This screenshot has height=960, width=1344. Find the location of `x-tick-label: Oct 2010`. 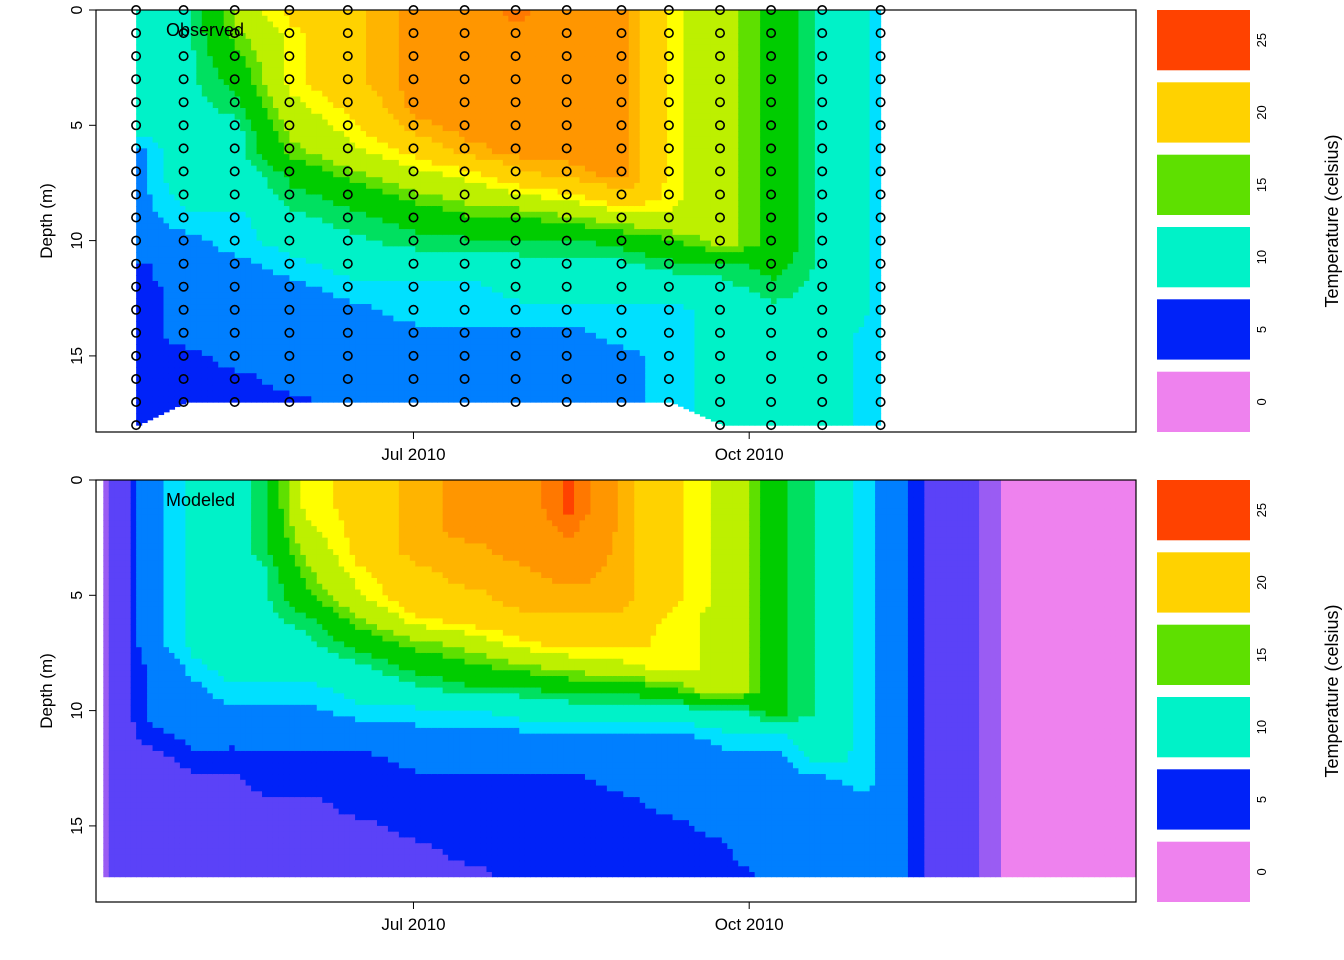

x-tick-label: Oct 2010 is located at coordinates (749, 454).